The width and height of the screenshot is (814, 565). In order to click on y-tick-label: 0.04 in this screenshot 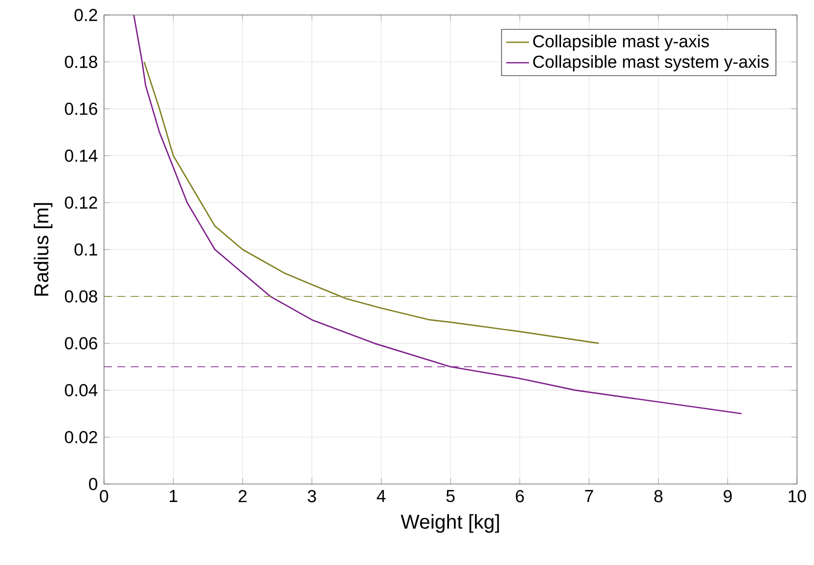, I will do `click(81, 390)`.